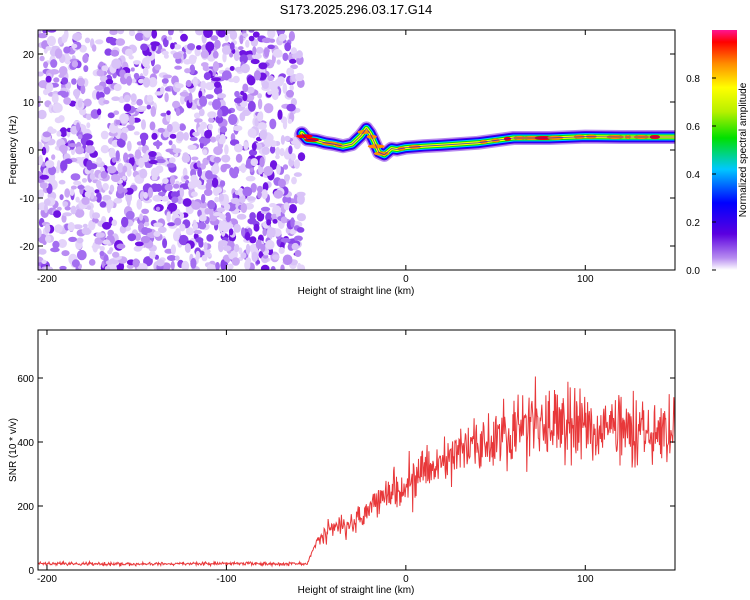 Image resolution: width=750 pixels, height=600 pixels. I want to click on noise-layer, so click(172, 150).